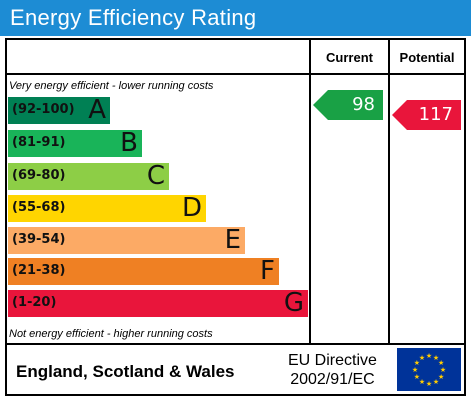 The image size is (471, 404). I want to click on band-range: (1-20), so click(34, 302).